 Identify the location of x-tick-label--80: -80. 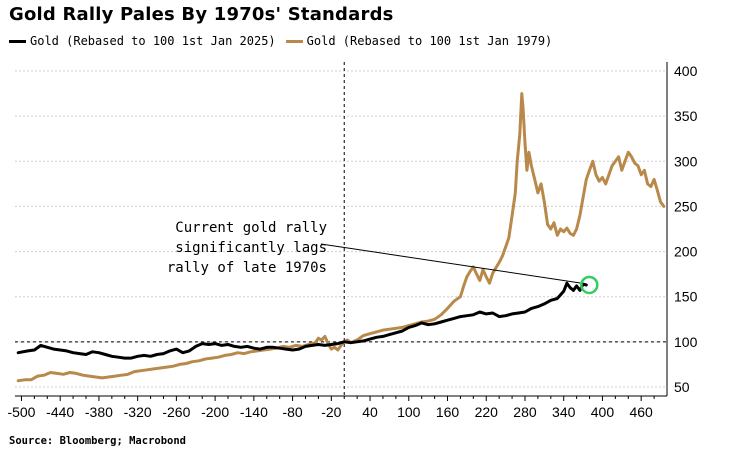
(292, 412).